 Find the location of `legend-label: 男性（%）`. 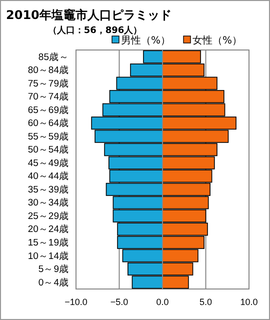

legend-label: 男性（%） is located at coordinates (146, 40).